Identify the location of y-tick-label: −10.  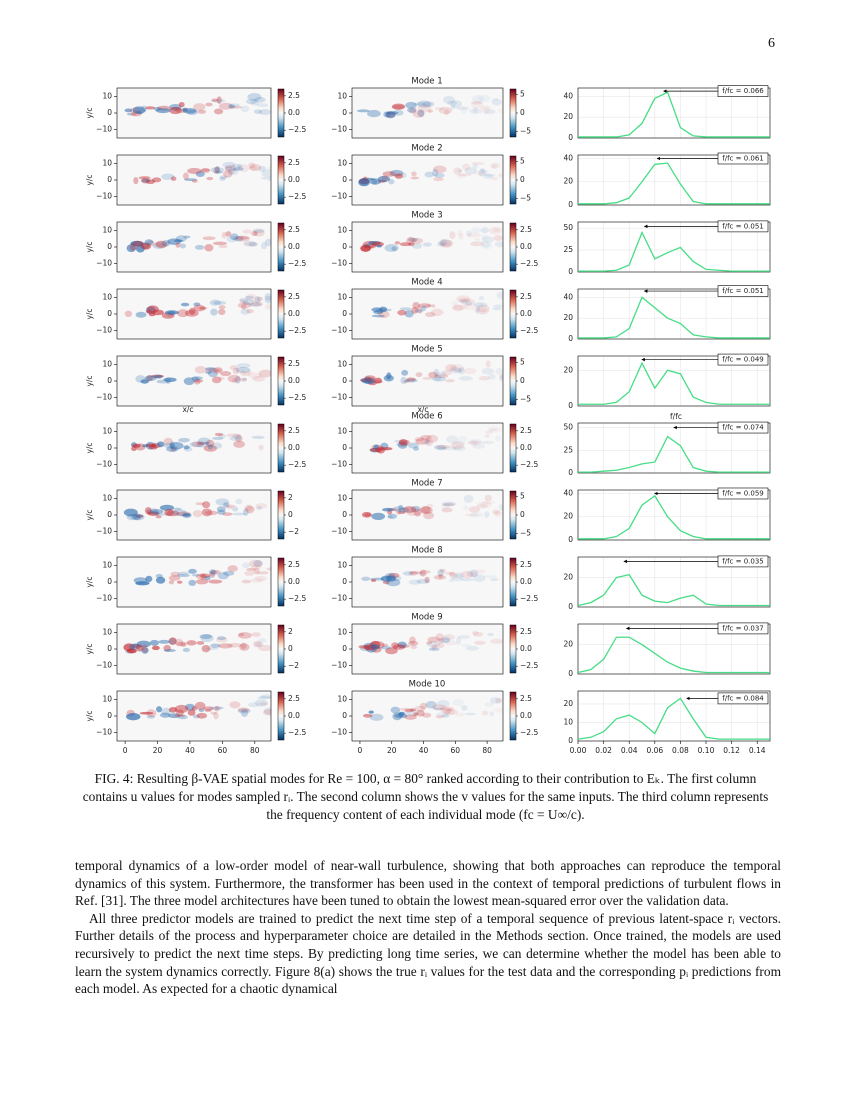
(339, 531).